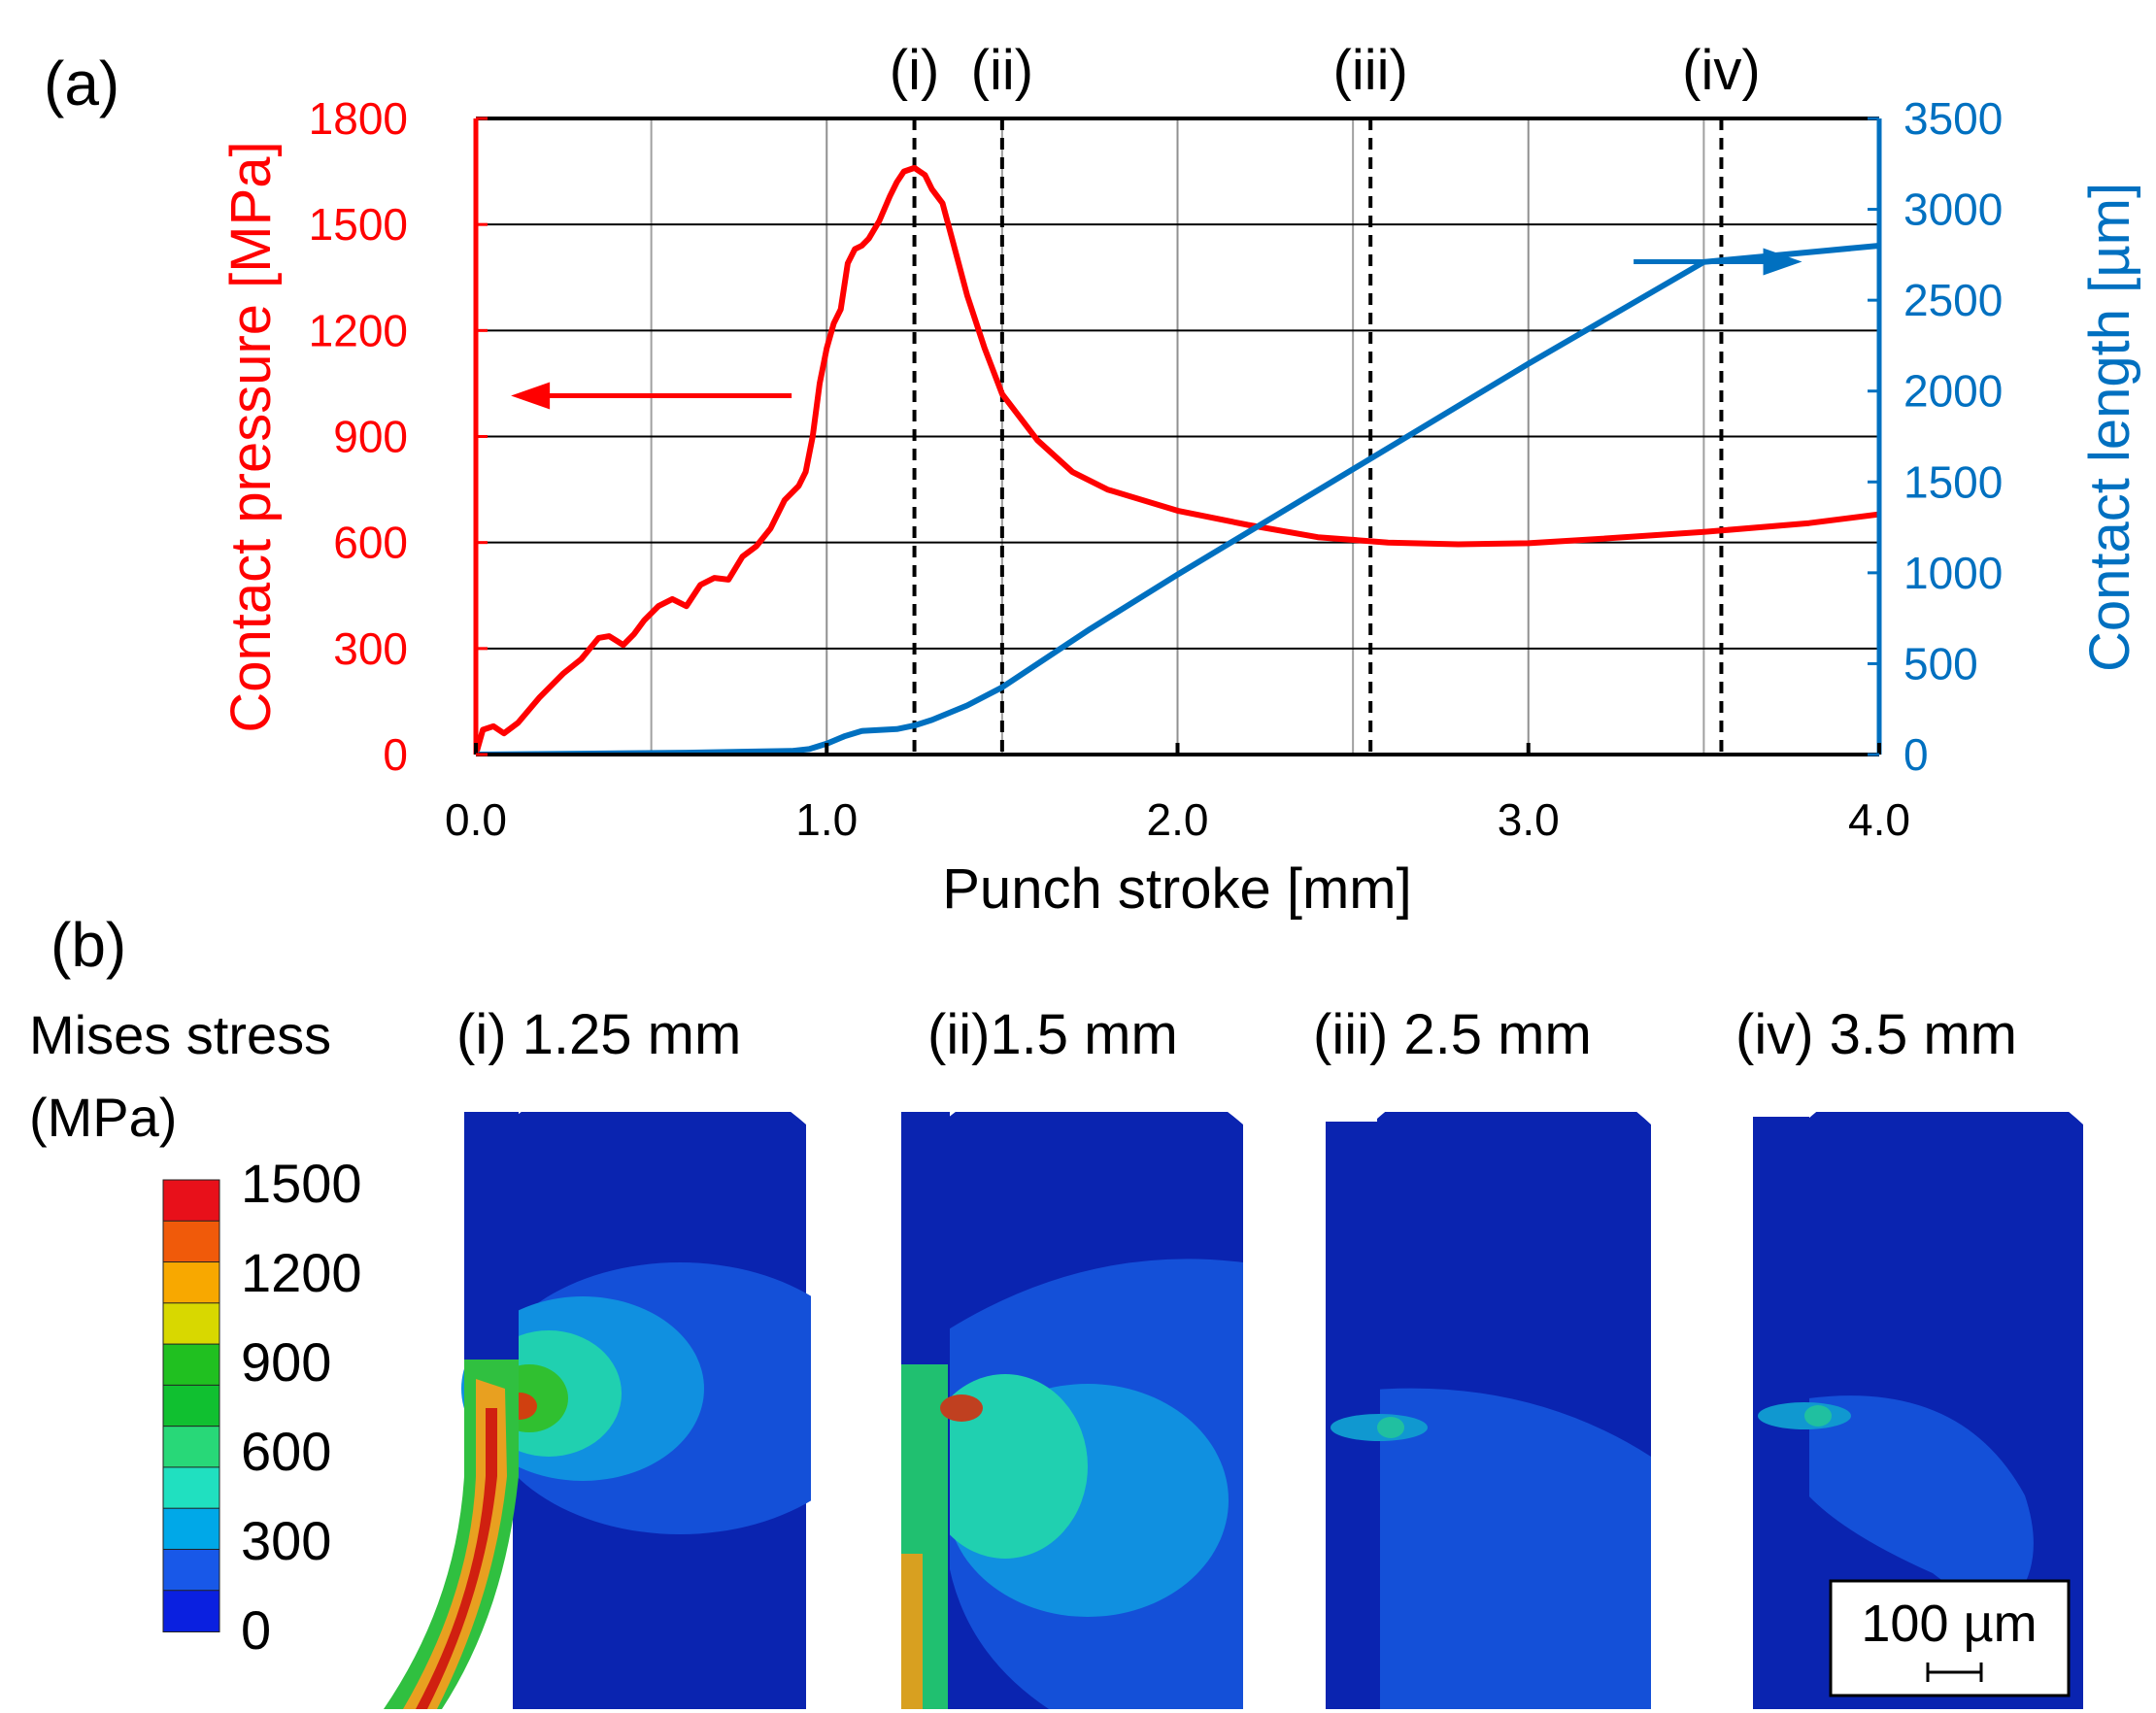 The height and width of the screenshot is (1713, 2156). I want to click on x-tick-label-4.0: 4.0, so click(1879, 819).